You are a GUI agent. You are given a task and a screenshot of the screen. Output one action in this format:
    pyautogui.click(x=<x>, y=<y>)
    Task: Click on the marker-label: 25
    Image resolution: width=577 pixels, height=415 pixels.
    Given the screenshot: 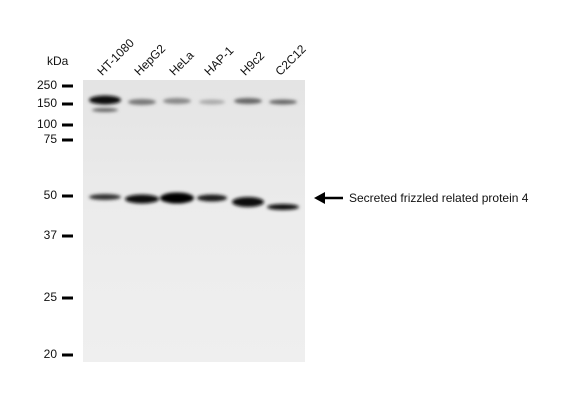 What is the action you would take?
    pyautogui.click(x=51, y=297)
    